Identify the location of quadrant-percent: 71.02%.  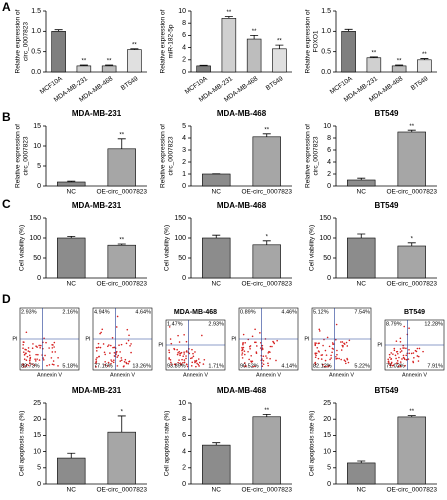
(395, 366).